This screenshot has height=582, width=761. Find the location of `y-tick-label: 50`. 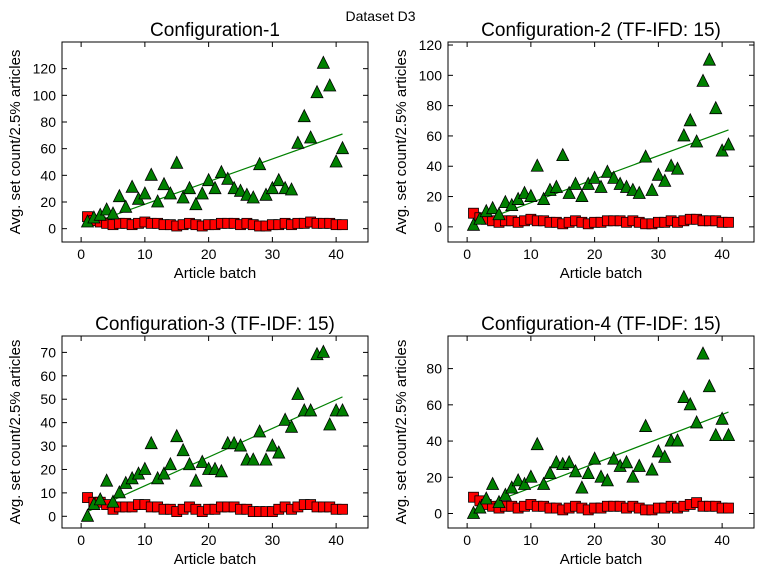

y-tick-label: 50 is located at coordinates (48, 399).